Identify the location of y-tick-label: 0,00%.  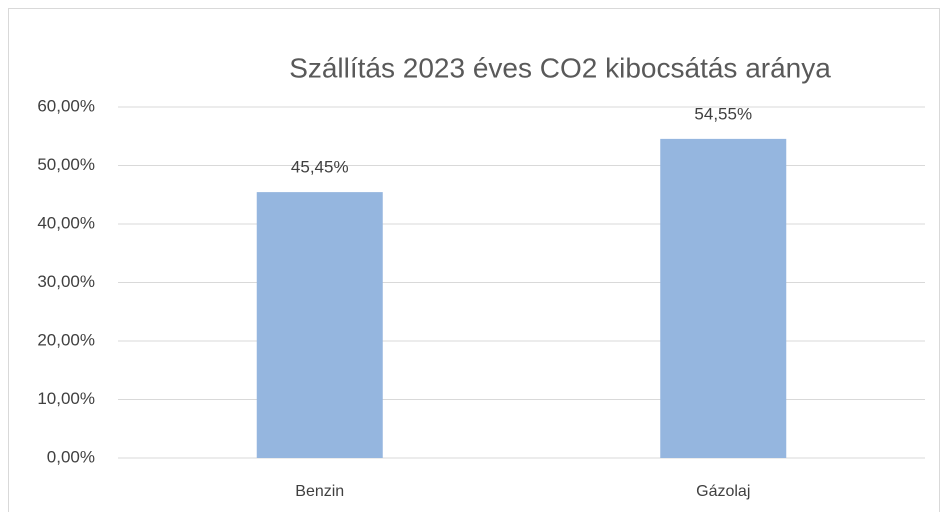
(71, 456).